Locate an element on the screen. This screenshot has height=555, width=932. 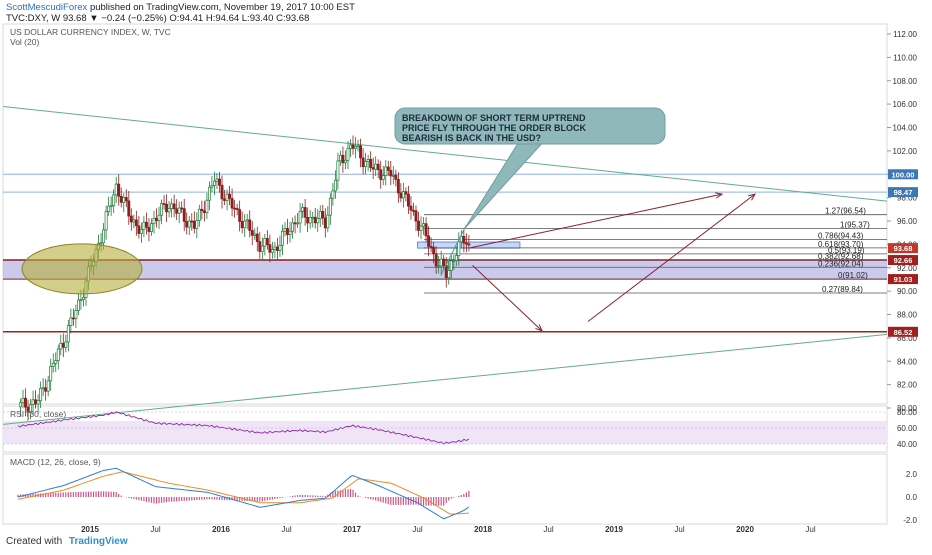
callout-box is located at coordinates (530, 126).